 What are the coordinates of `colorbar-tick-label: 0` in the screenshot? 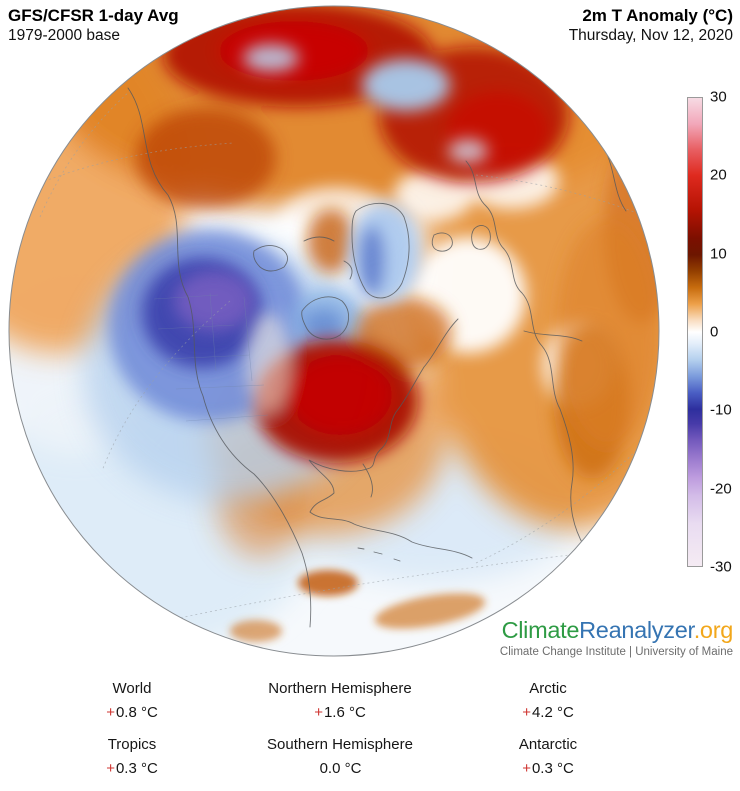 It's located at (714, 332).